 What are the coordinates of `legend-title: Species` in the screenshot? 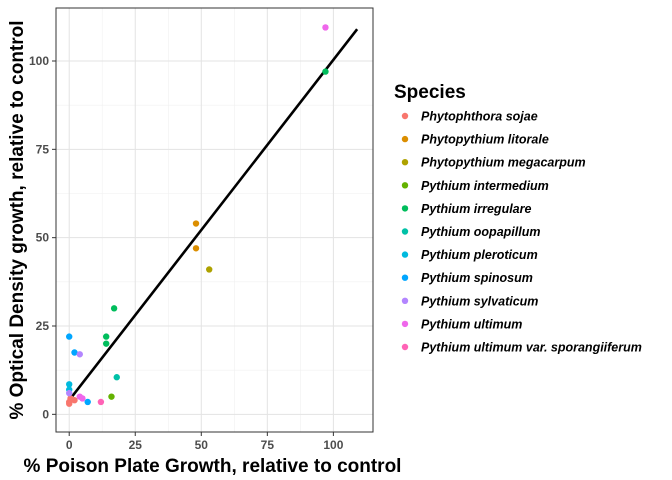 It's located at (430, 92).